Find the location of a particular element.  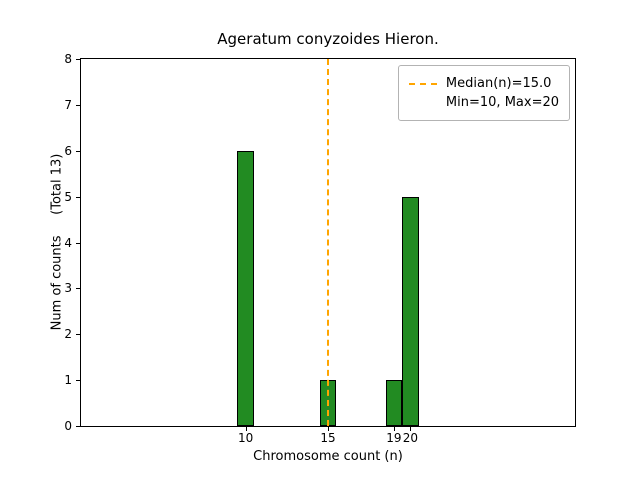

legend-label: Min=10, Max=20 is located at coordinates (502, 102).